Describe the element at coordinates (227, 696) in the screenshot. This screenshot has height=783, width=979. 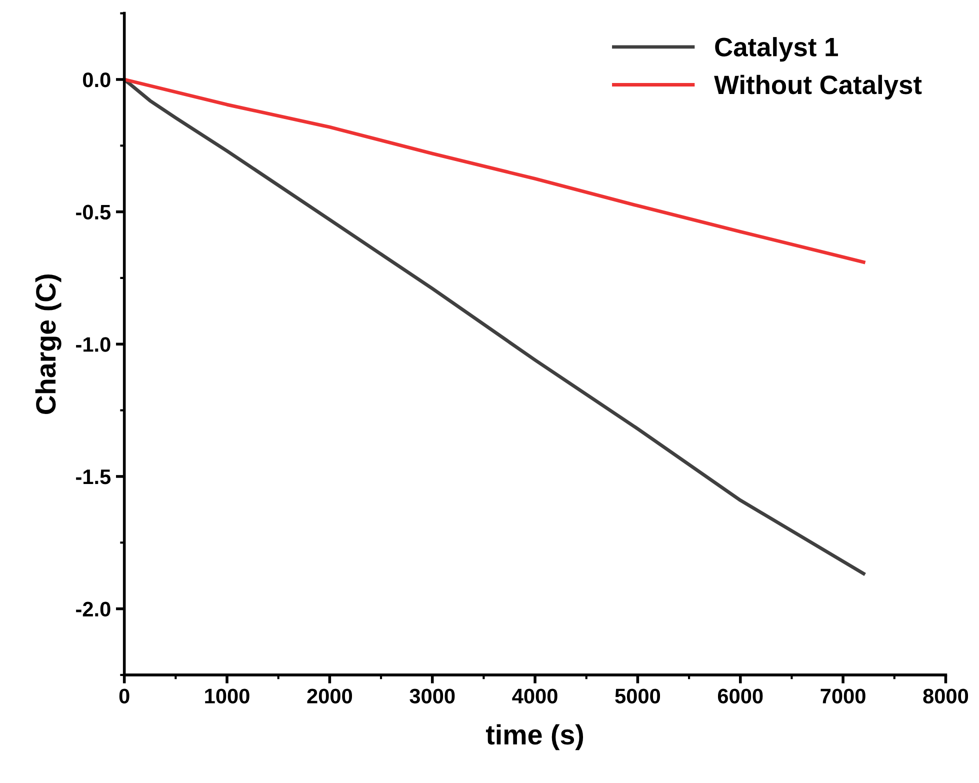
I see `x-tick-label: 1000` at that location.